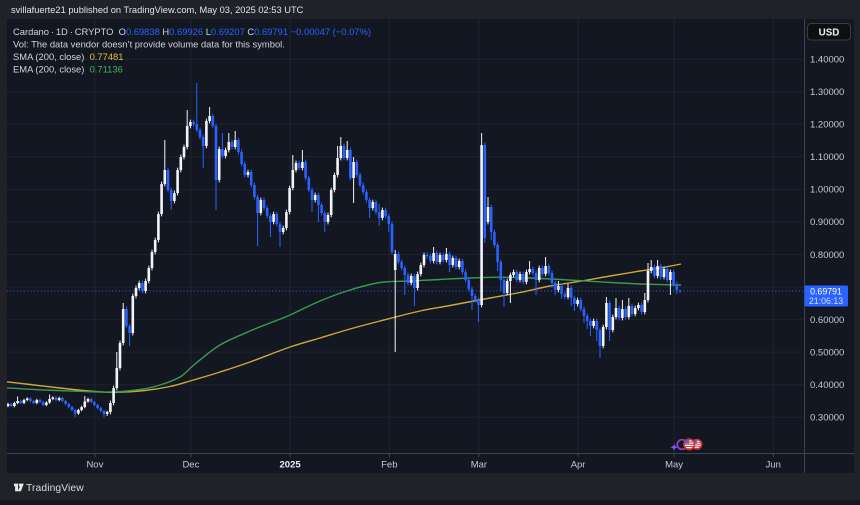 The image size is (860, 505). I want to click on svg-text: TradingView, so click(55, 488).